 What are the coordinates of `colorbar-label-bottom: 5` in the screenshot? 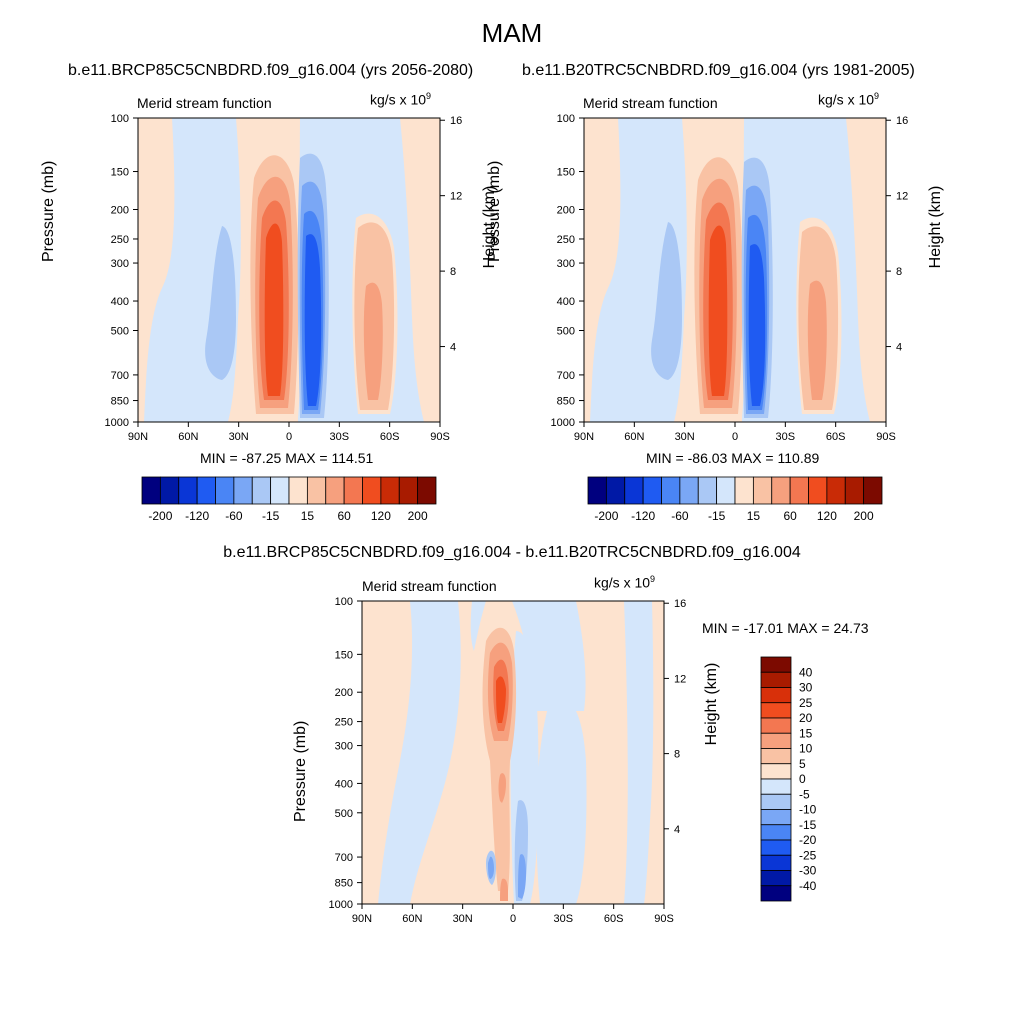 It's located at (802, 764).